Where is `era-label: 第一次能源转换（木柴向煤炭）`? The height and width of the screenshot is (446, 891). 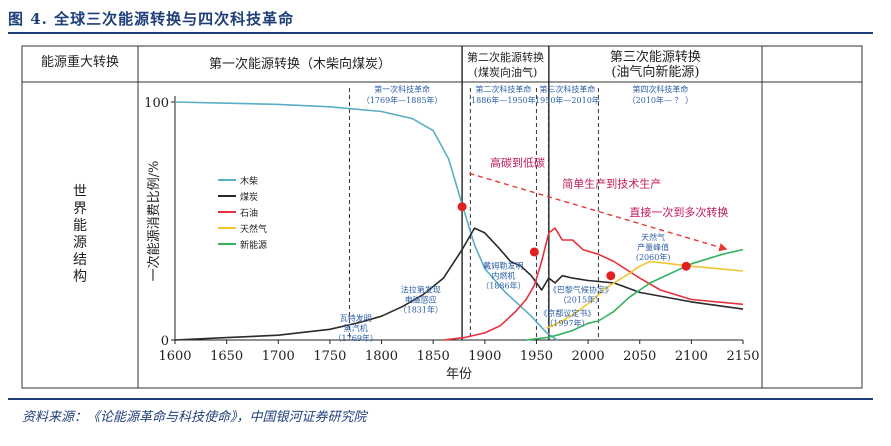
era-label: 第一次能源转换（木柴向煤炭） is located at coordinates (300, 64).